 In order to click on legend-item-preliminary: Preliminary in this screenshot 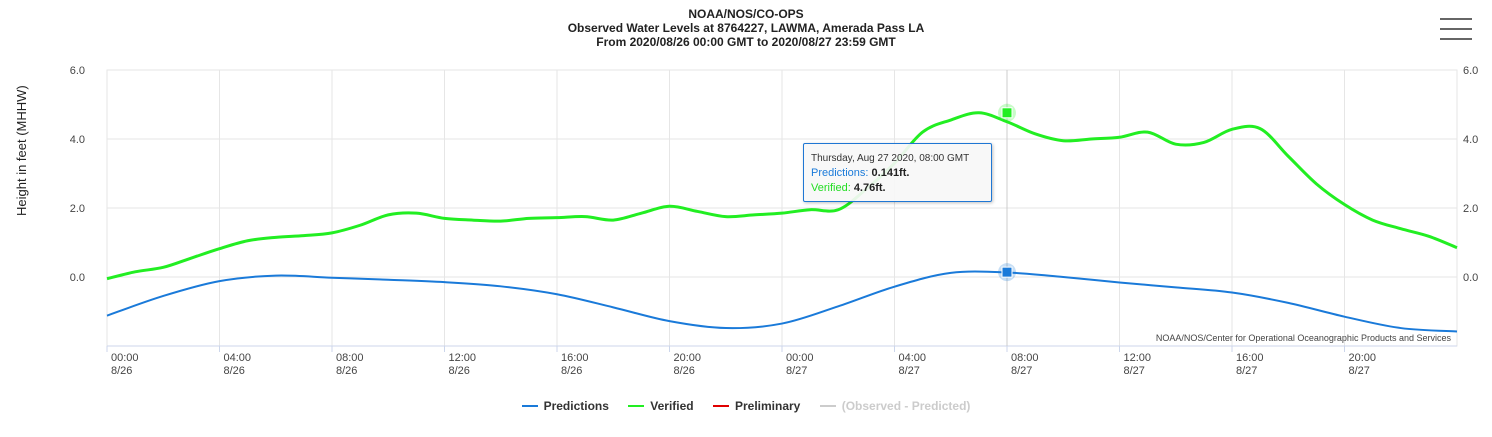, I will do `click(756, 406)`.